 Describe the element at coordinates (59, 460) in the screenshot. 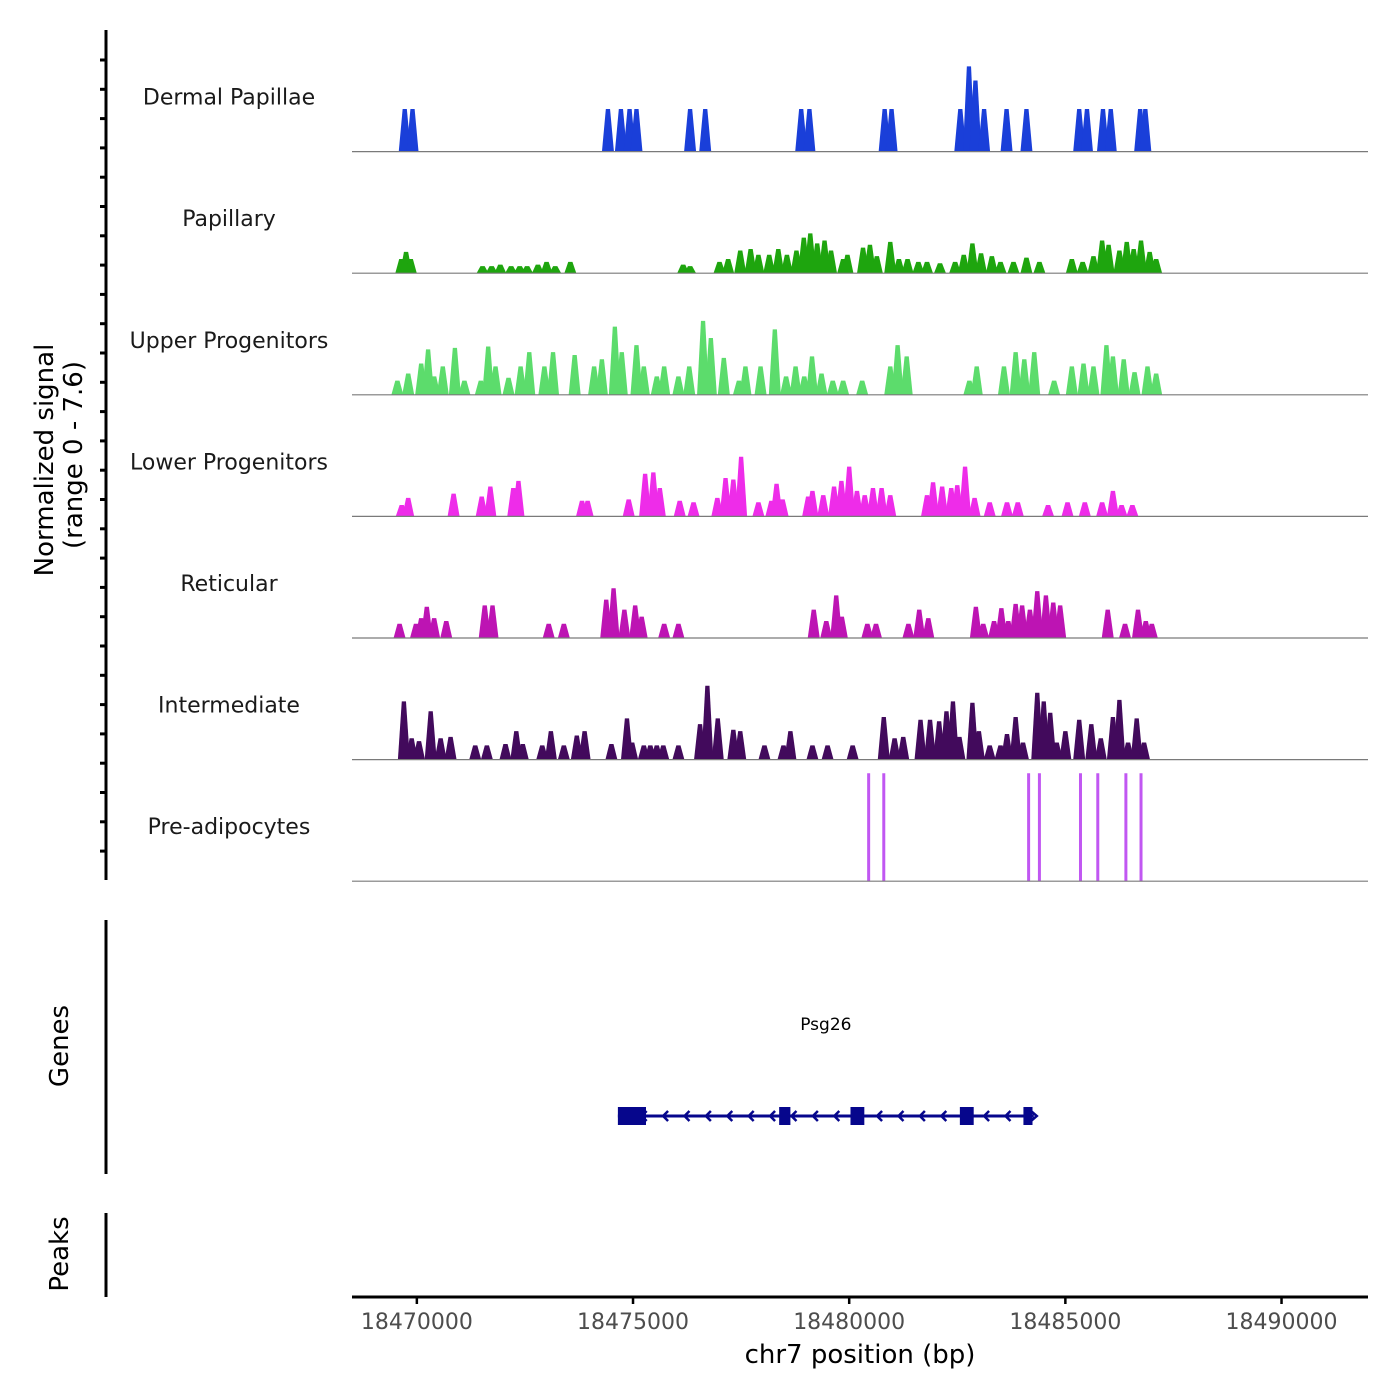

I see `y-axis-title: Normalized signal (range 0 - 7.6)` at that location.